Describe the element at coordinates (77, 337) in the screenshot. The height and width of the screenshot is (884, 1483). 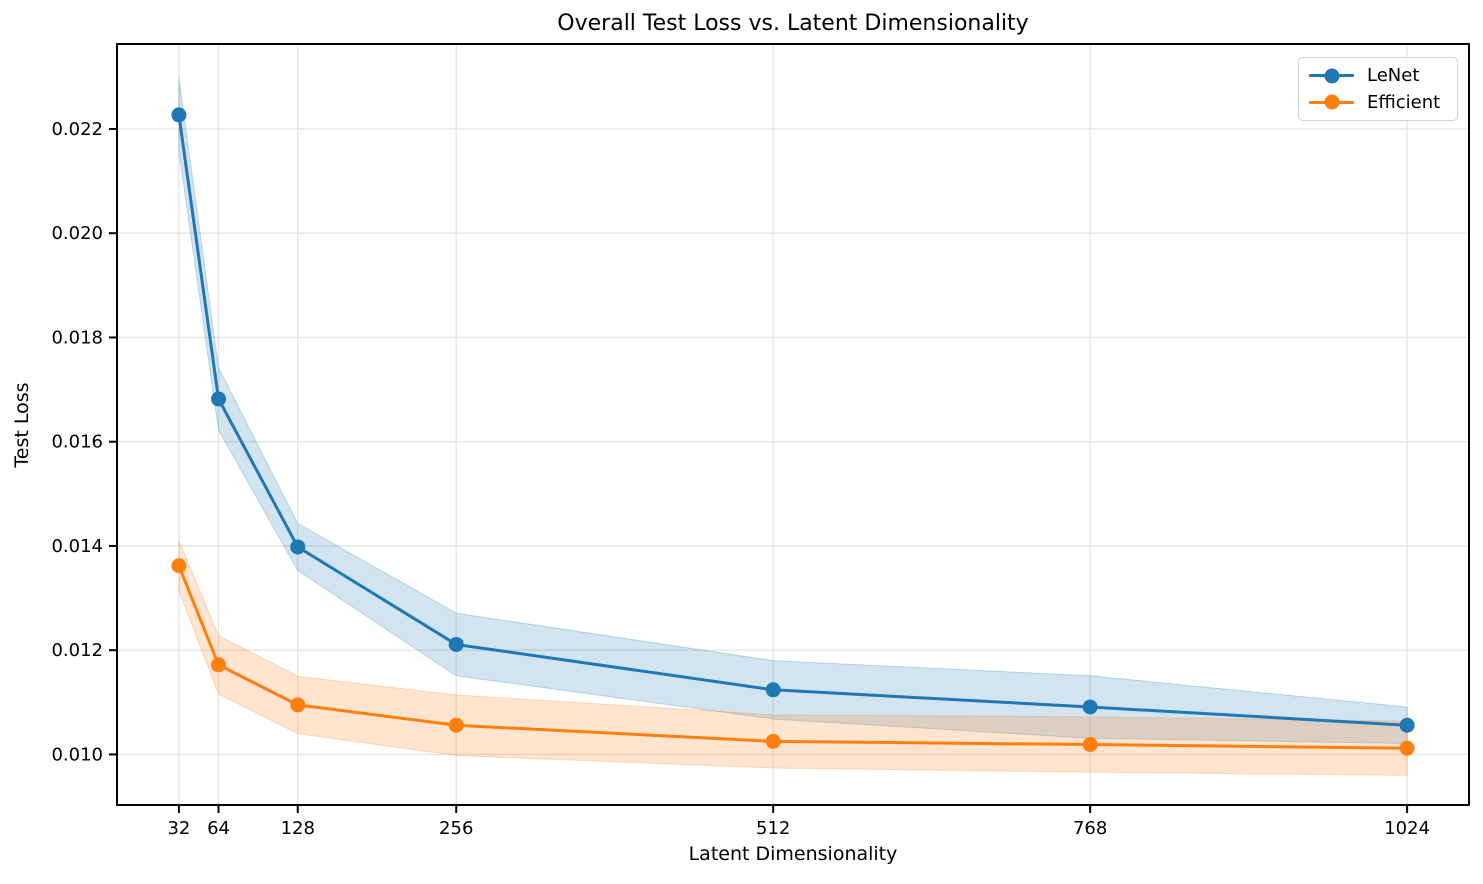
I see `y-tick-label: 0.018` at that location.